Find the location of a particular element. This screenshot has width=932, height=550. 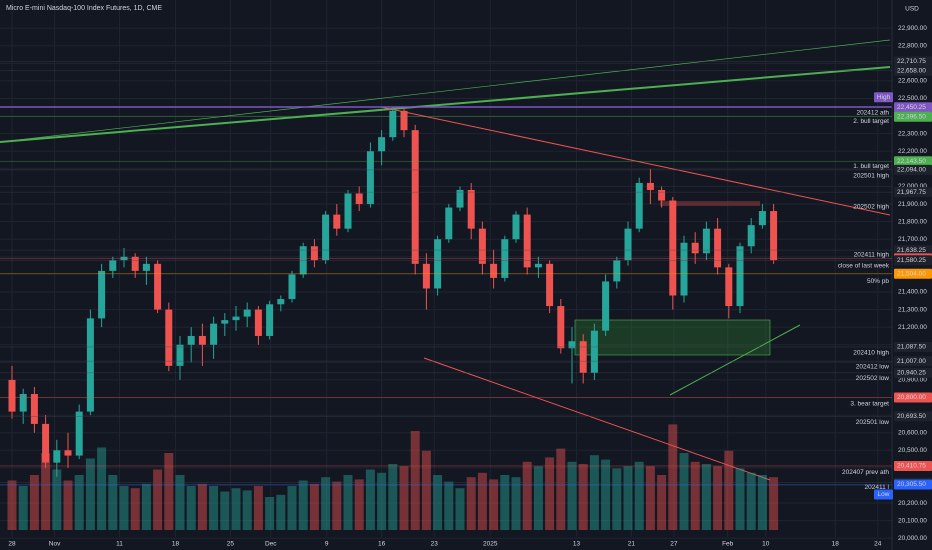

x-tick-label: Nov is located at coordinates (55, 544).